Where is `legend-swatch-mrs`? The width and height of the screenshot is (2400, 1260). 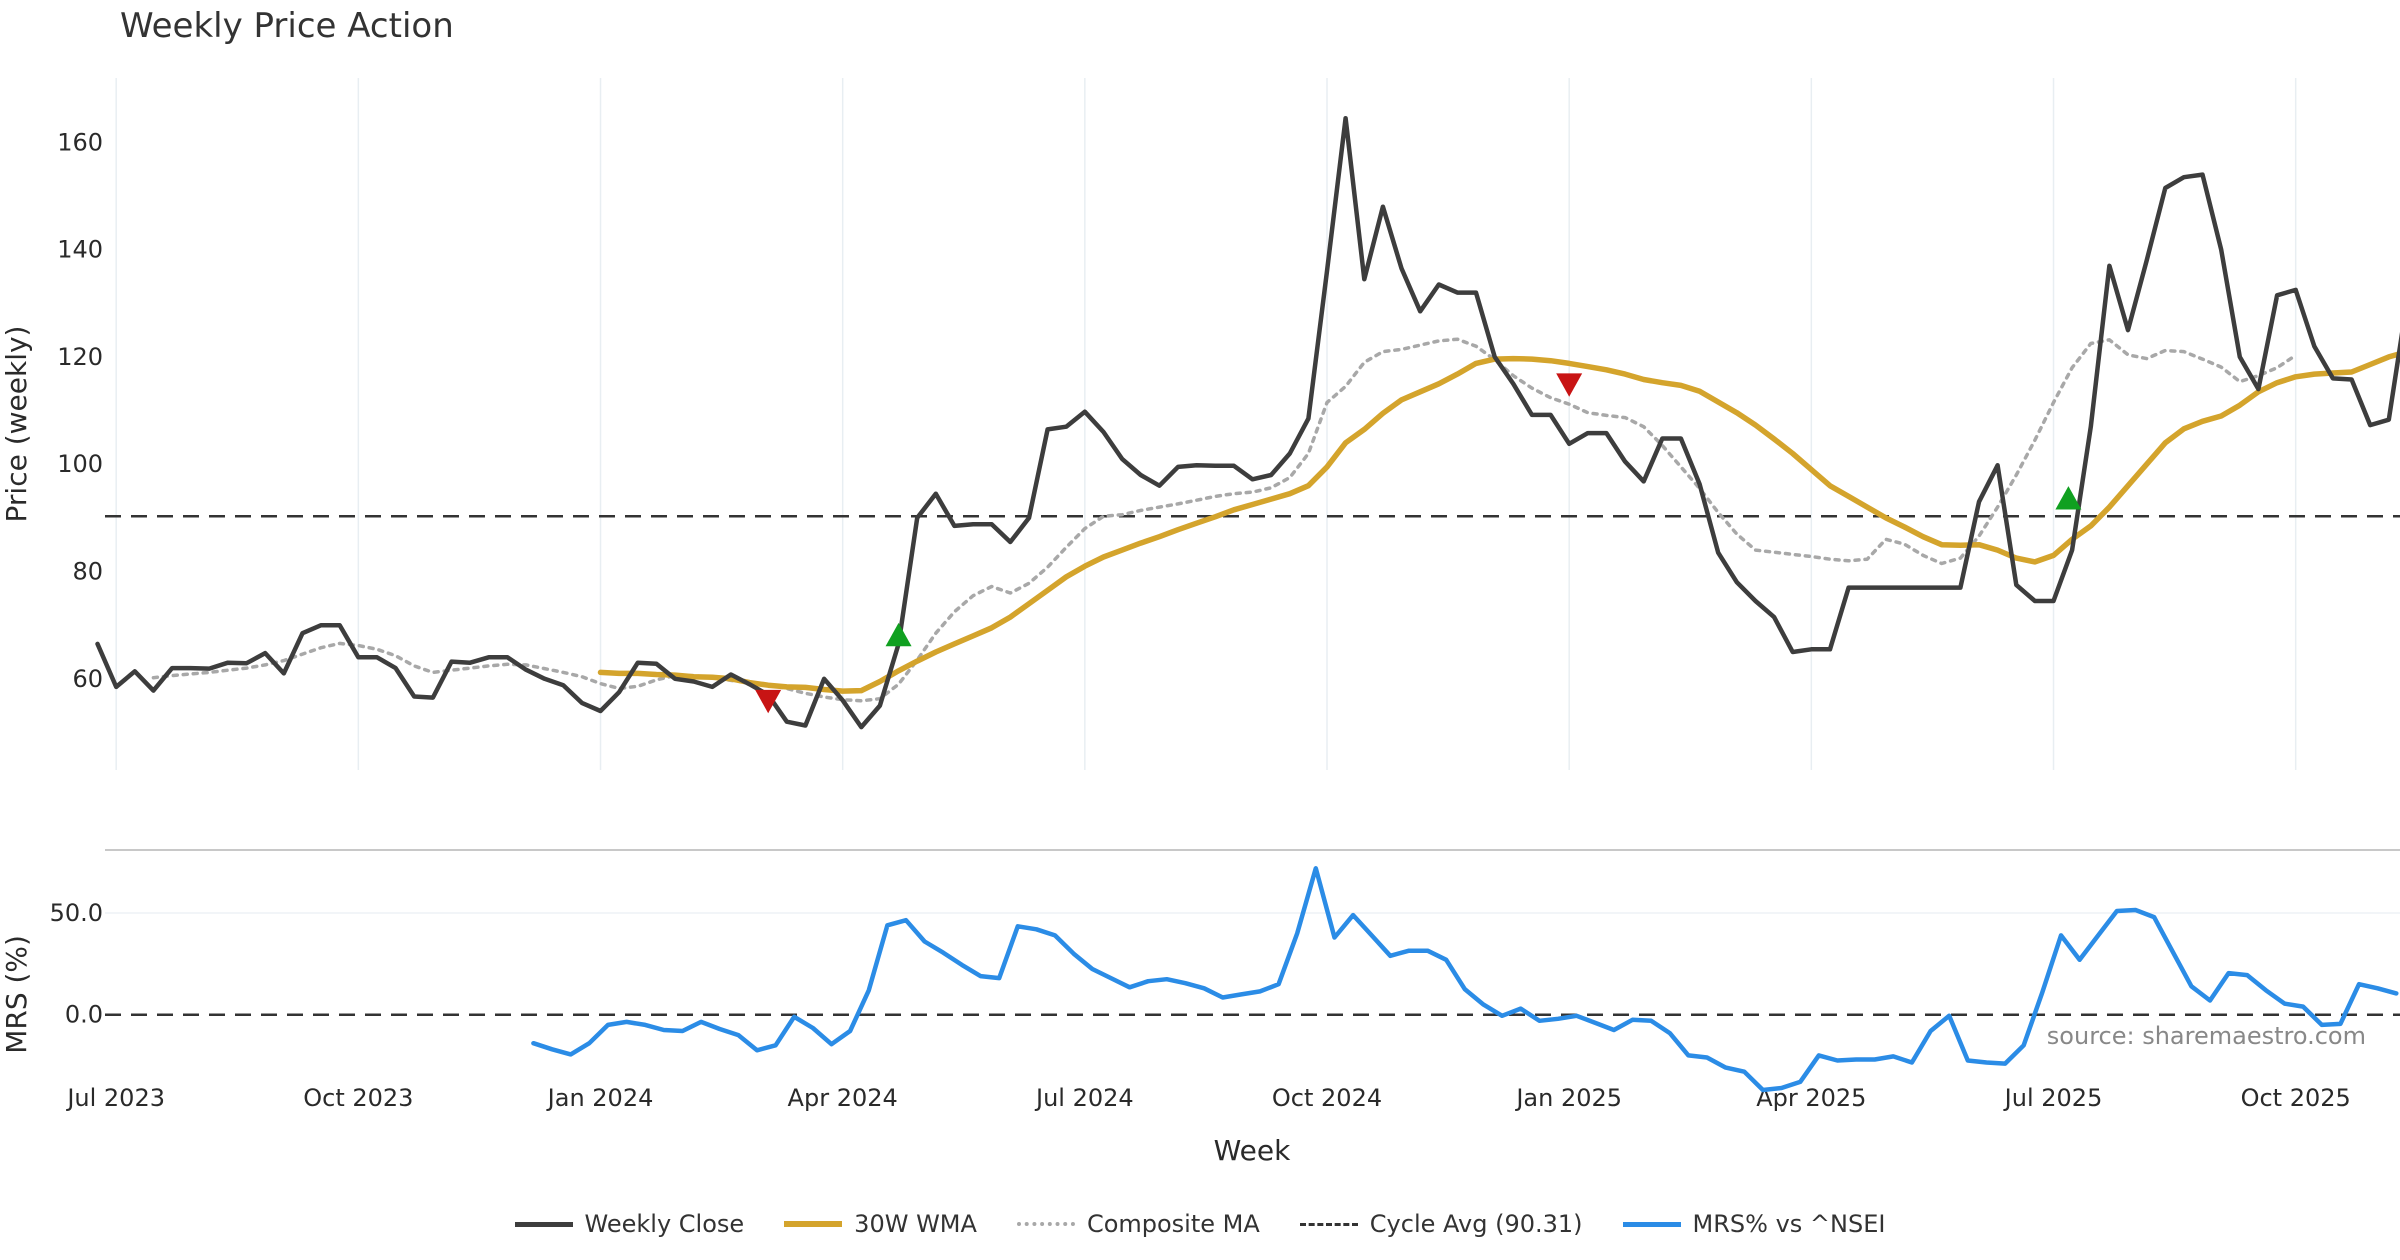 legend-swatch-mrs is located at coordinates (1651, 1224).